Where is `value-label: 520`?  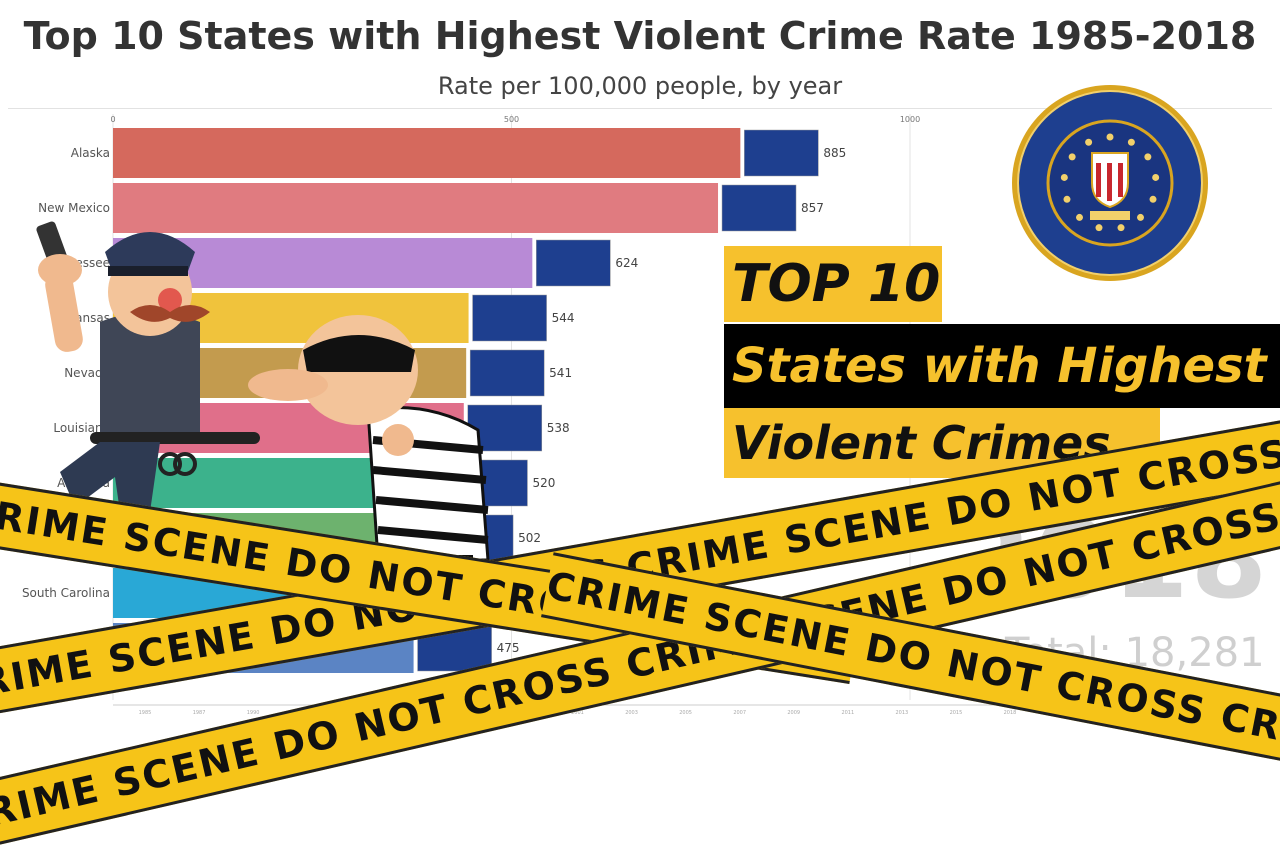 value-label: 520 is located at coordinates (543, 483).